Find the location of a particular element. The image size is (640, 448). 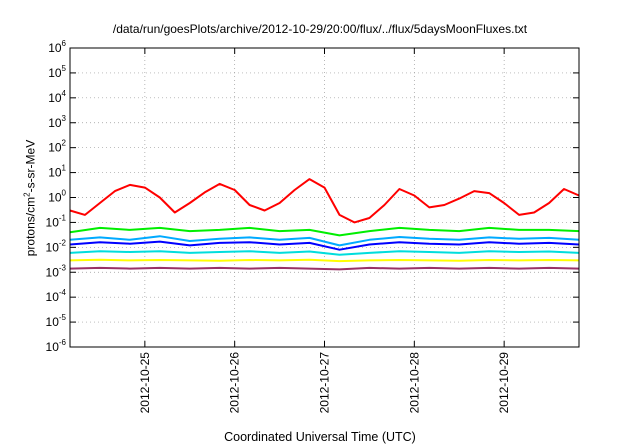

y-tick-label: 10⁻⁵ is located at coordinates (56, 321).